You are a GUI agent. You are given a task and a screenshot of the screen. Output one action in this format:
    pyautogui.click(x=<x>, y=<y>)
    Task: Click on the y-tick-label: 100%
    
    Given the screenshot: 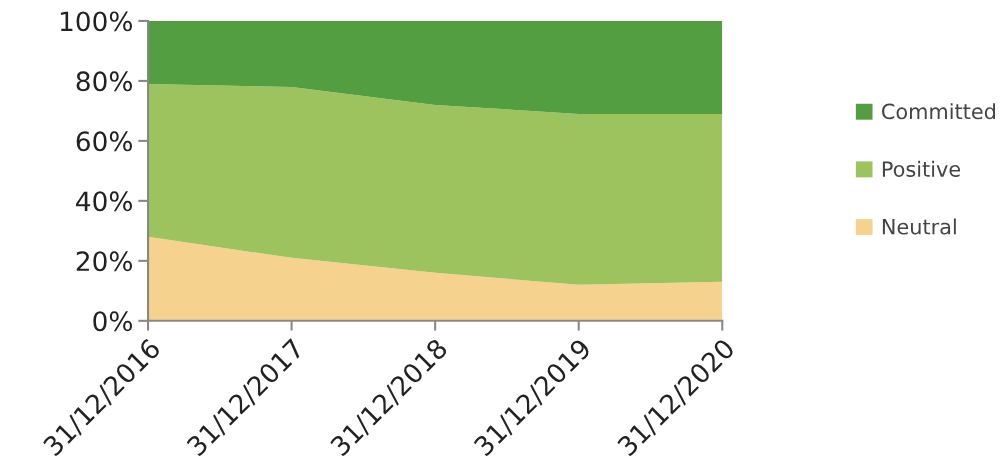 What is the action you would take?
    pyautogui.click(x=96, y=21)
    